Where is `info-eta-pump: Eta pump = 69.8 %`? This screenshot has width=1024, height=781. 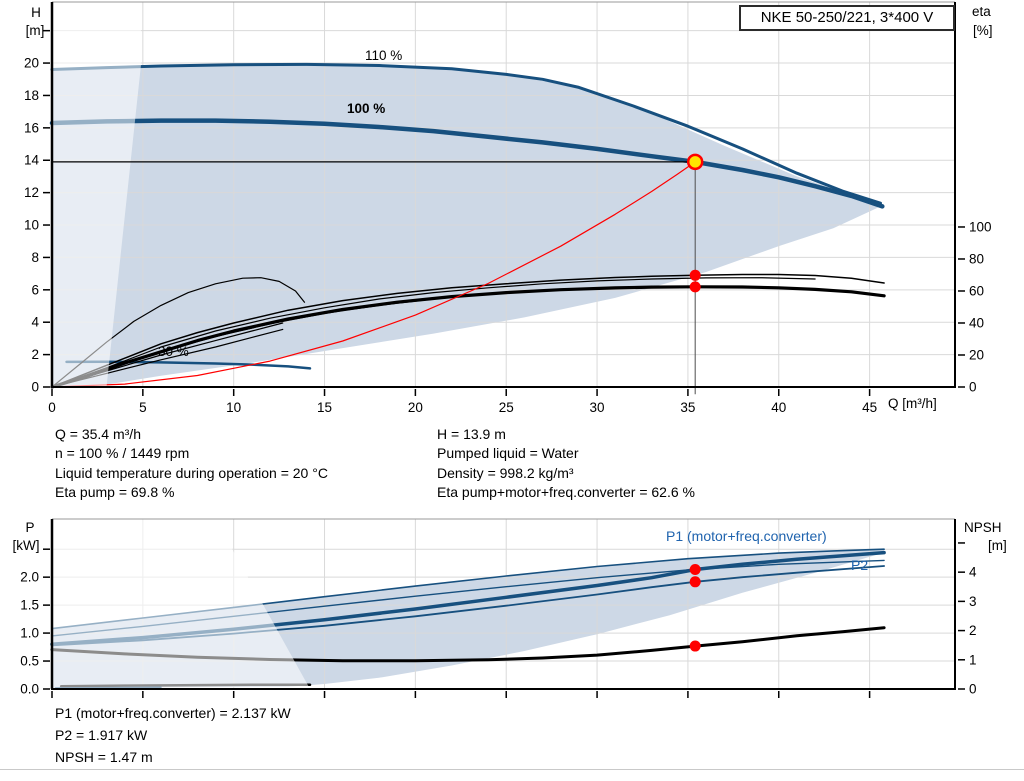 info-eta-pump: Eta pump = 69.8 % is located at coordinates (115, 491).